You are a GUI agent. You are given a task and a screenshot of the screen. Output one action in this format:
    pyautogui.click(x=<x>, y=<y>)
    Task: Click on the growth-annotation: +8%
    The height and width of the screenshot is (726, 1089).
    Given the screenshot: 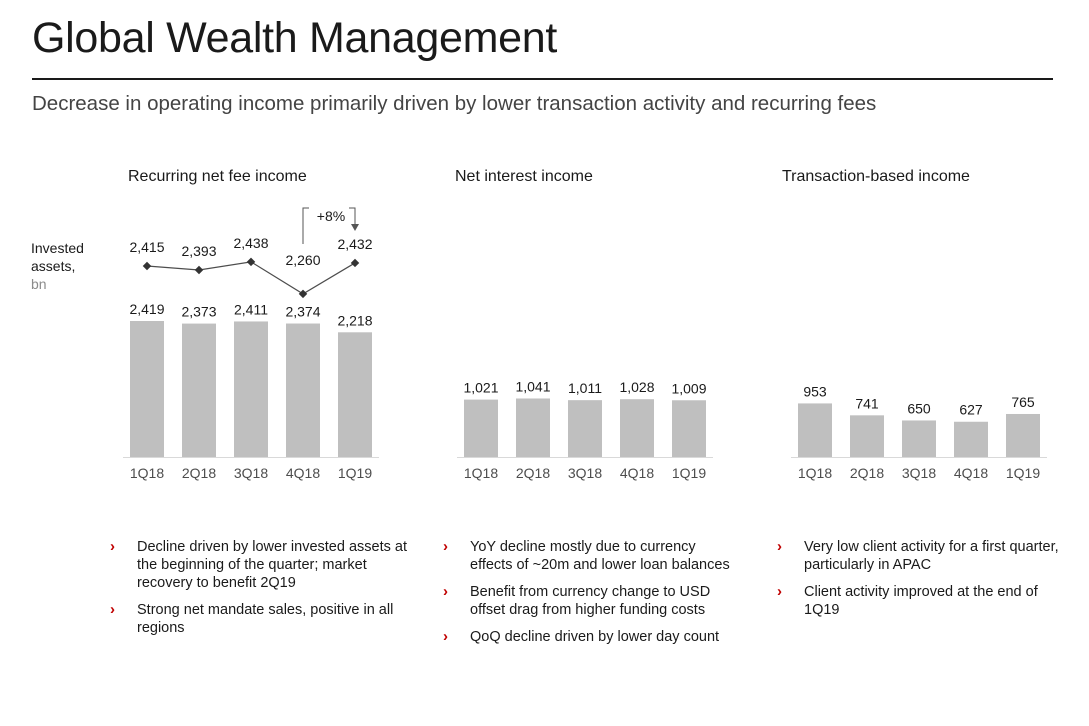 What is the action you would take?
    pyautogui.click(x=331, y=216)
    